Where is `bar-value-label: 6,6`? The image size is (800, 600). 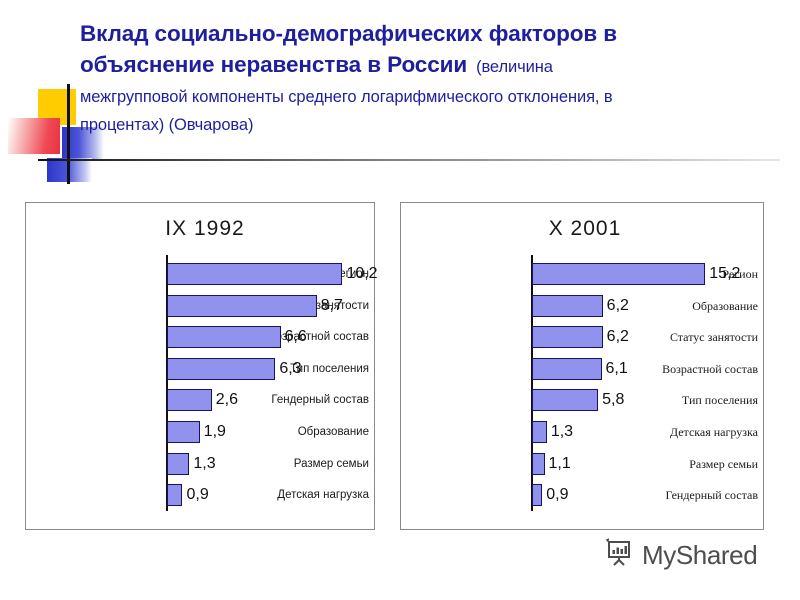
bar-value-label: 6,6 is located at coordinates (295, 337).